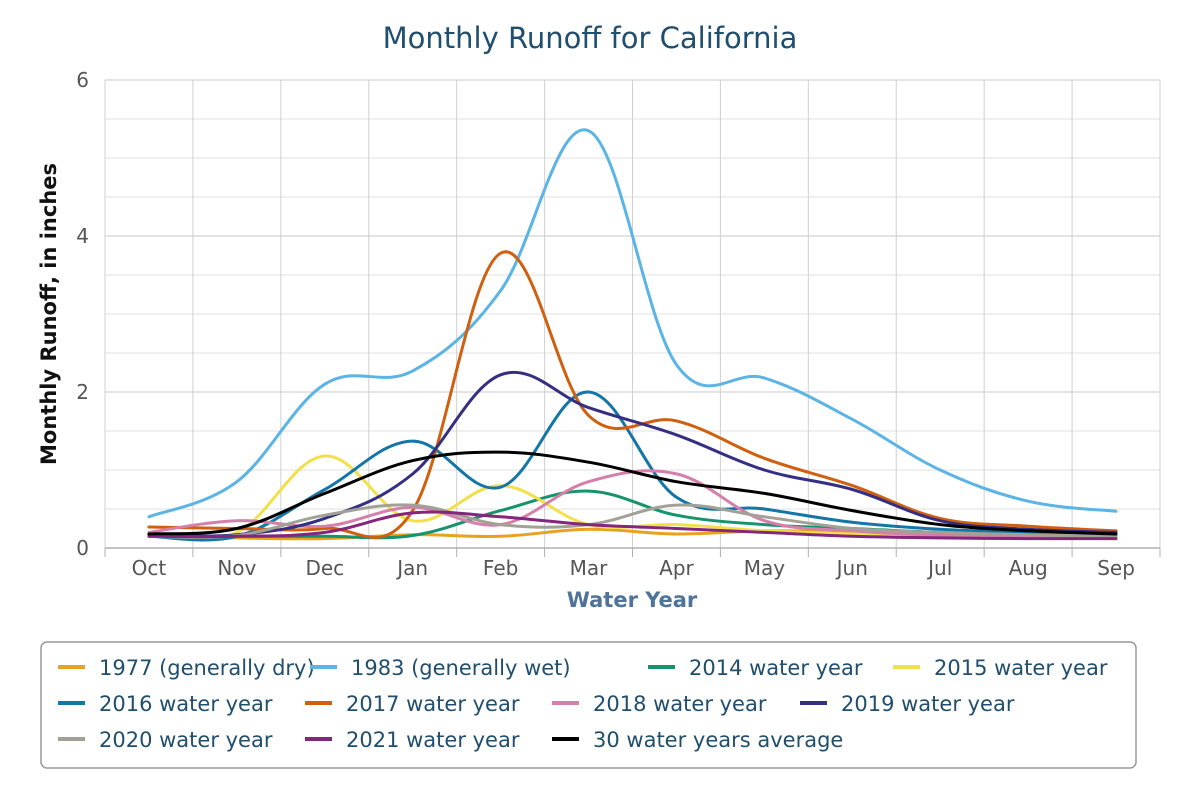  Describe the element at coordinates (718, 740) in the screenshot. I see `legend-label: 30 water years average` at that location.